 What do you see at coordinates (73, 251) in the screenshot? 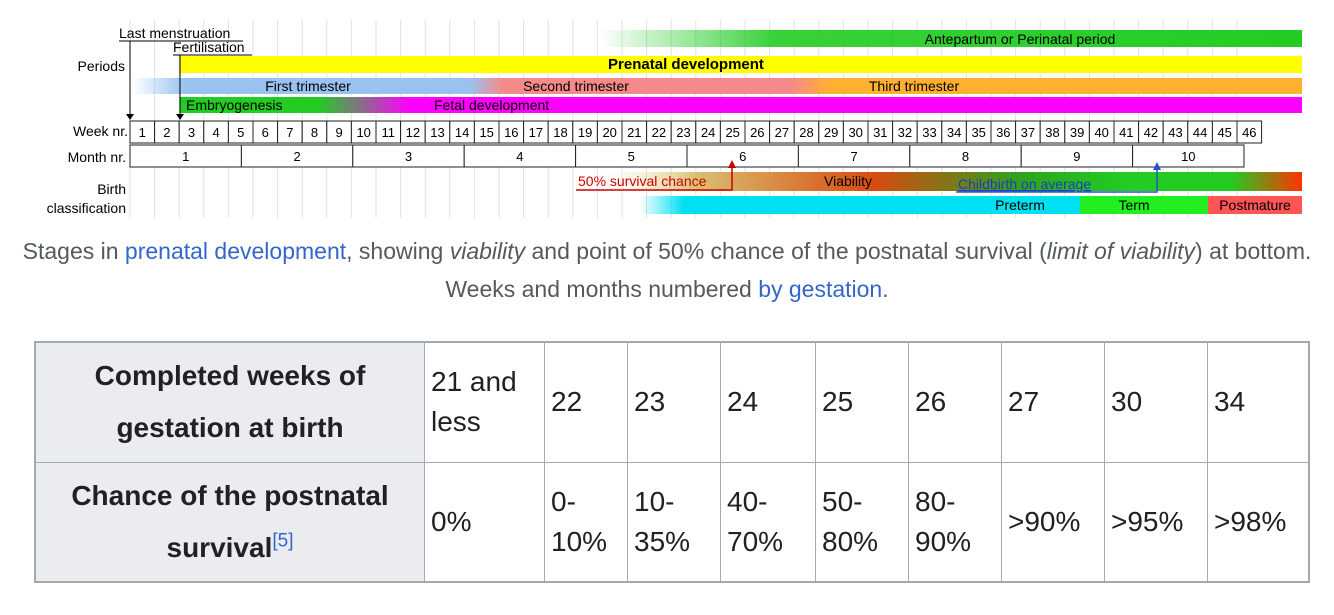
I see `caption-text: Stages in` at bounding box center [73, 251].